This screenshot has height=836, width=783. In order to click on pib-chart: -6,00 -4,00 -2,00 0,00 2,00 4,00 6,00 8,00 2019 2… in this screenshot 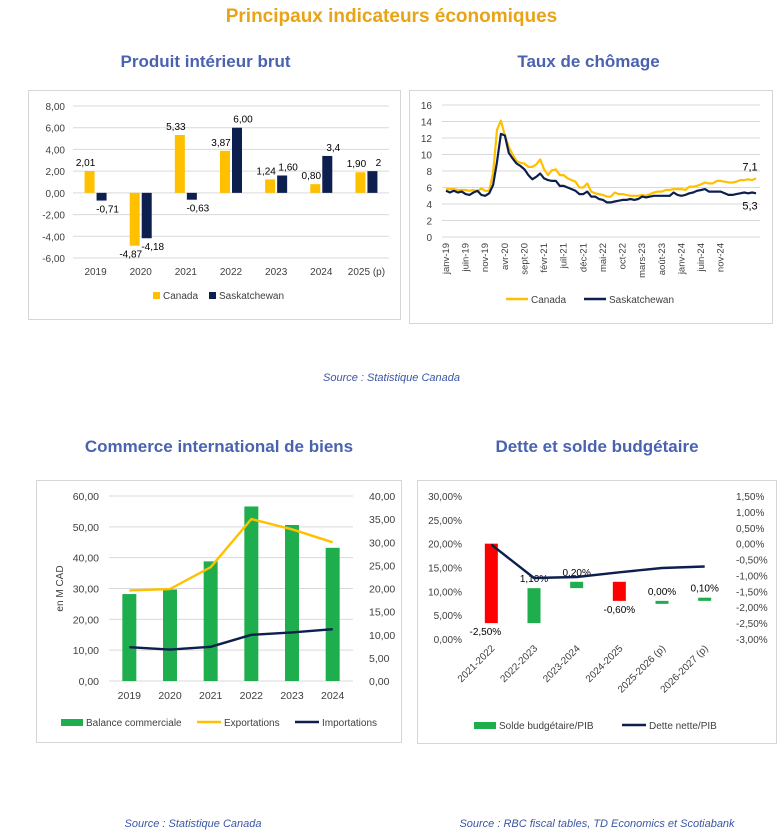, I will do `click(215, 202)`.